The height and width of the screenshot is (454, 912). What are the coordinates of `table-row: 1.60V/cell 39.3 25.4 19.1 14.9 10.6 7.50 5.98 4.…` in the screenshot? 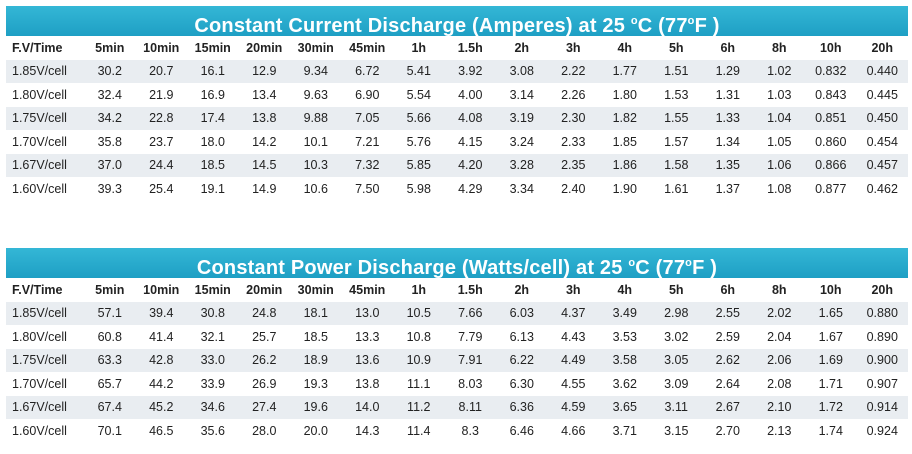 It's located at (457, 189).